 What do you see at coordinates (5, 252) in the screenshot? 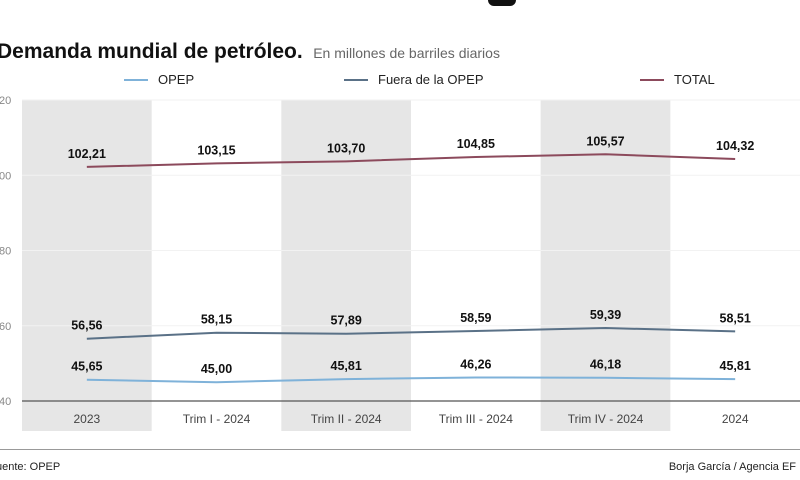
I see `y-tick-label: 80` at bounding box center [5, 252].